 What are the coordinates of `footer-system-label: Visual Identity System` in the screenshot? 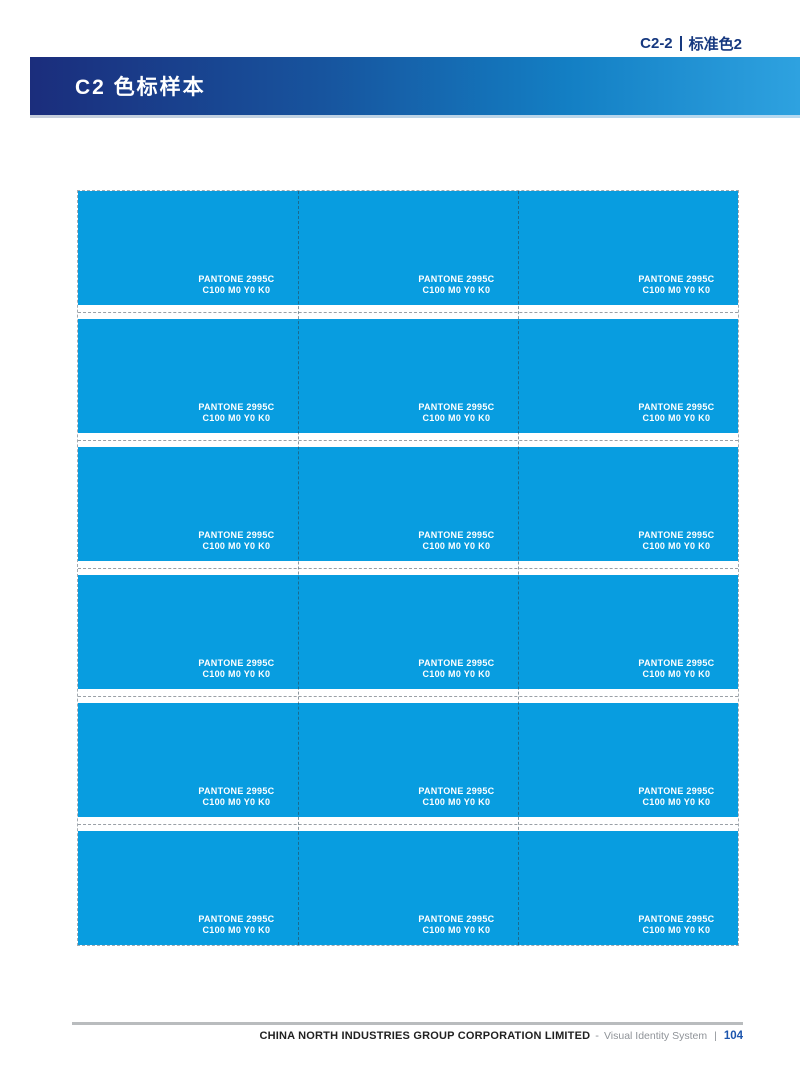 It's located at (655, 1036).